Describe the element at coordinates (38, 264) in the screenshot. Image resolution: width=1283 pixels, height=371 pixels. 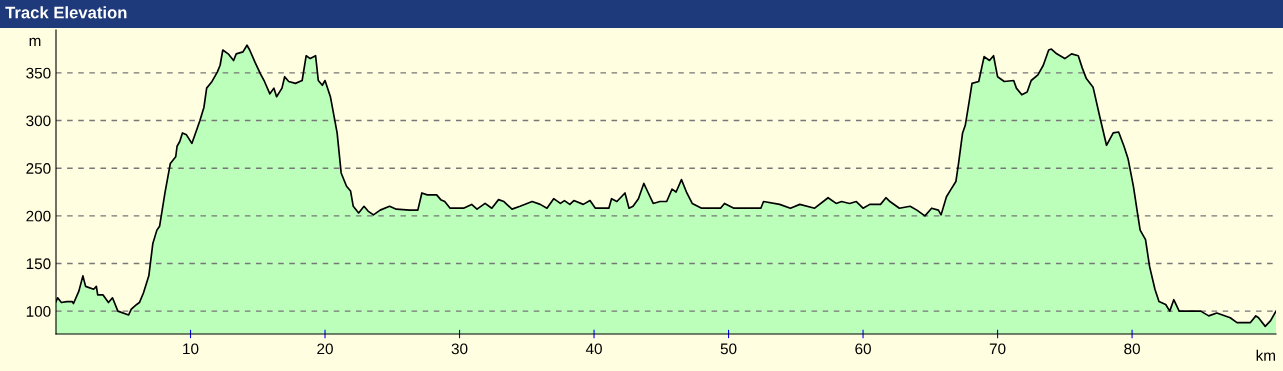
I see `y-tick-label: 150` at that location.